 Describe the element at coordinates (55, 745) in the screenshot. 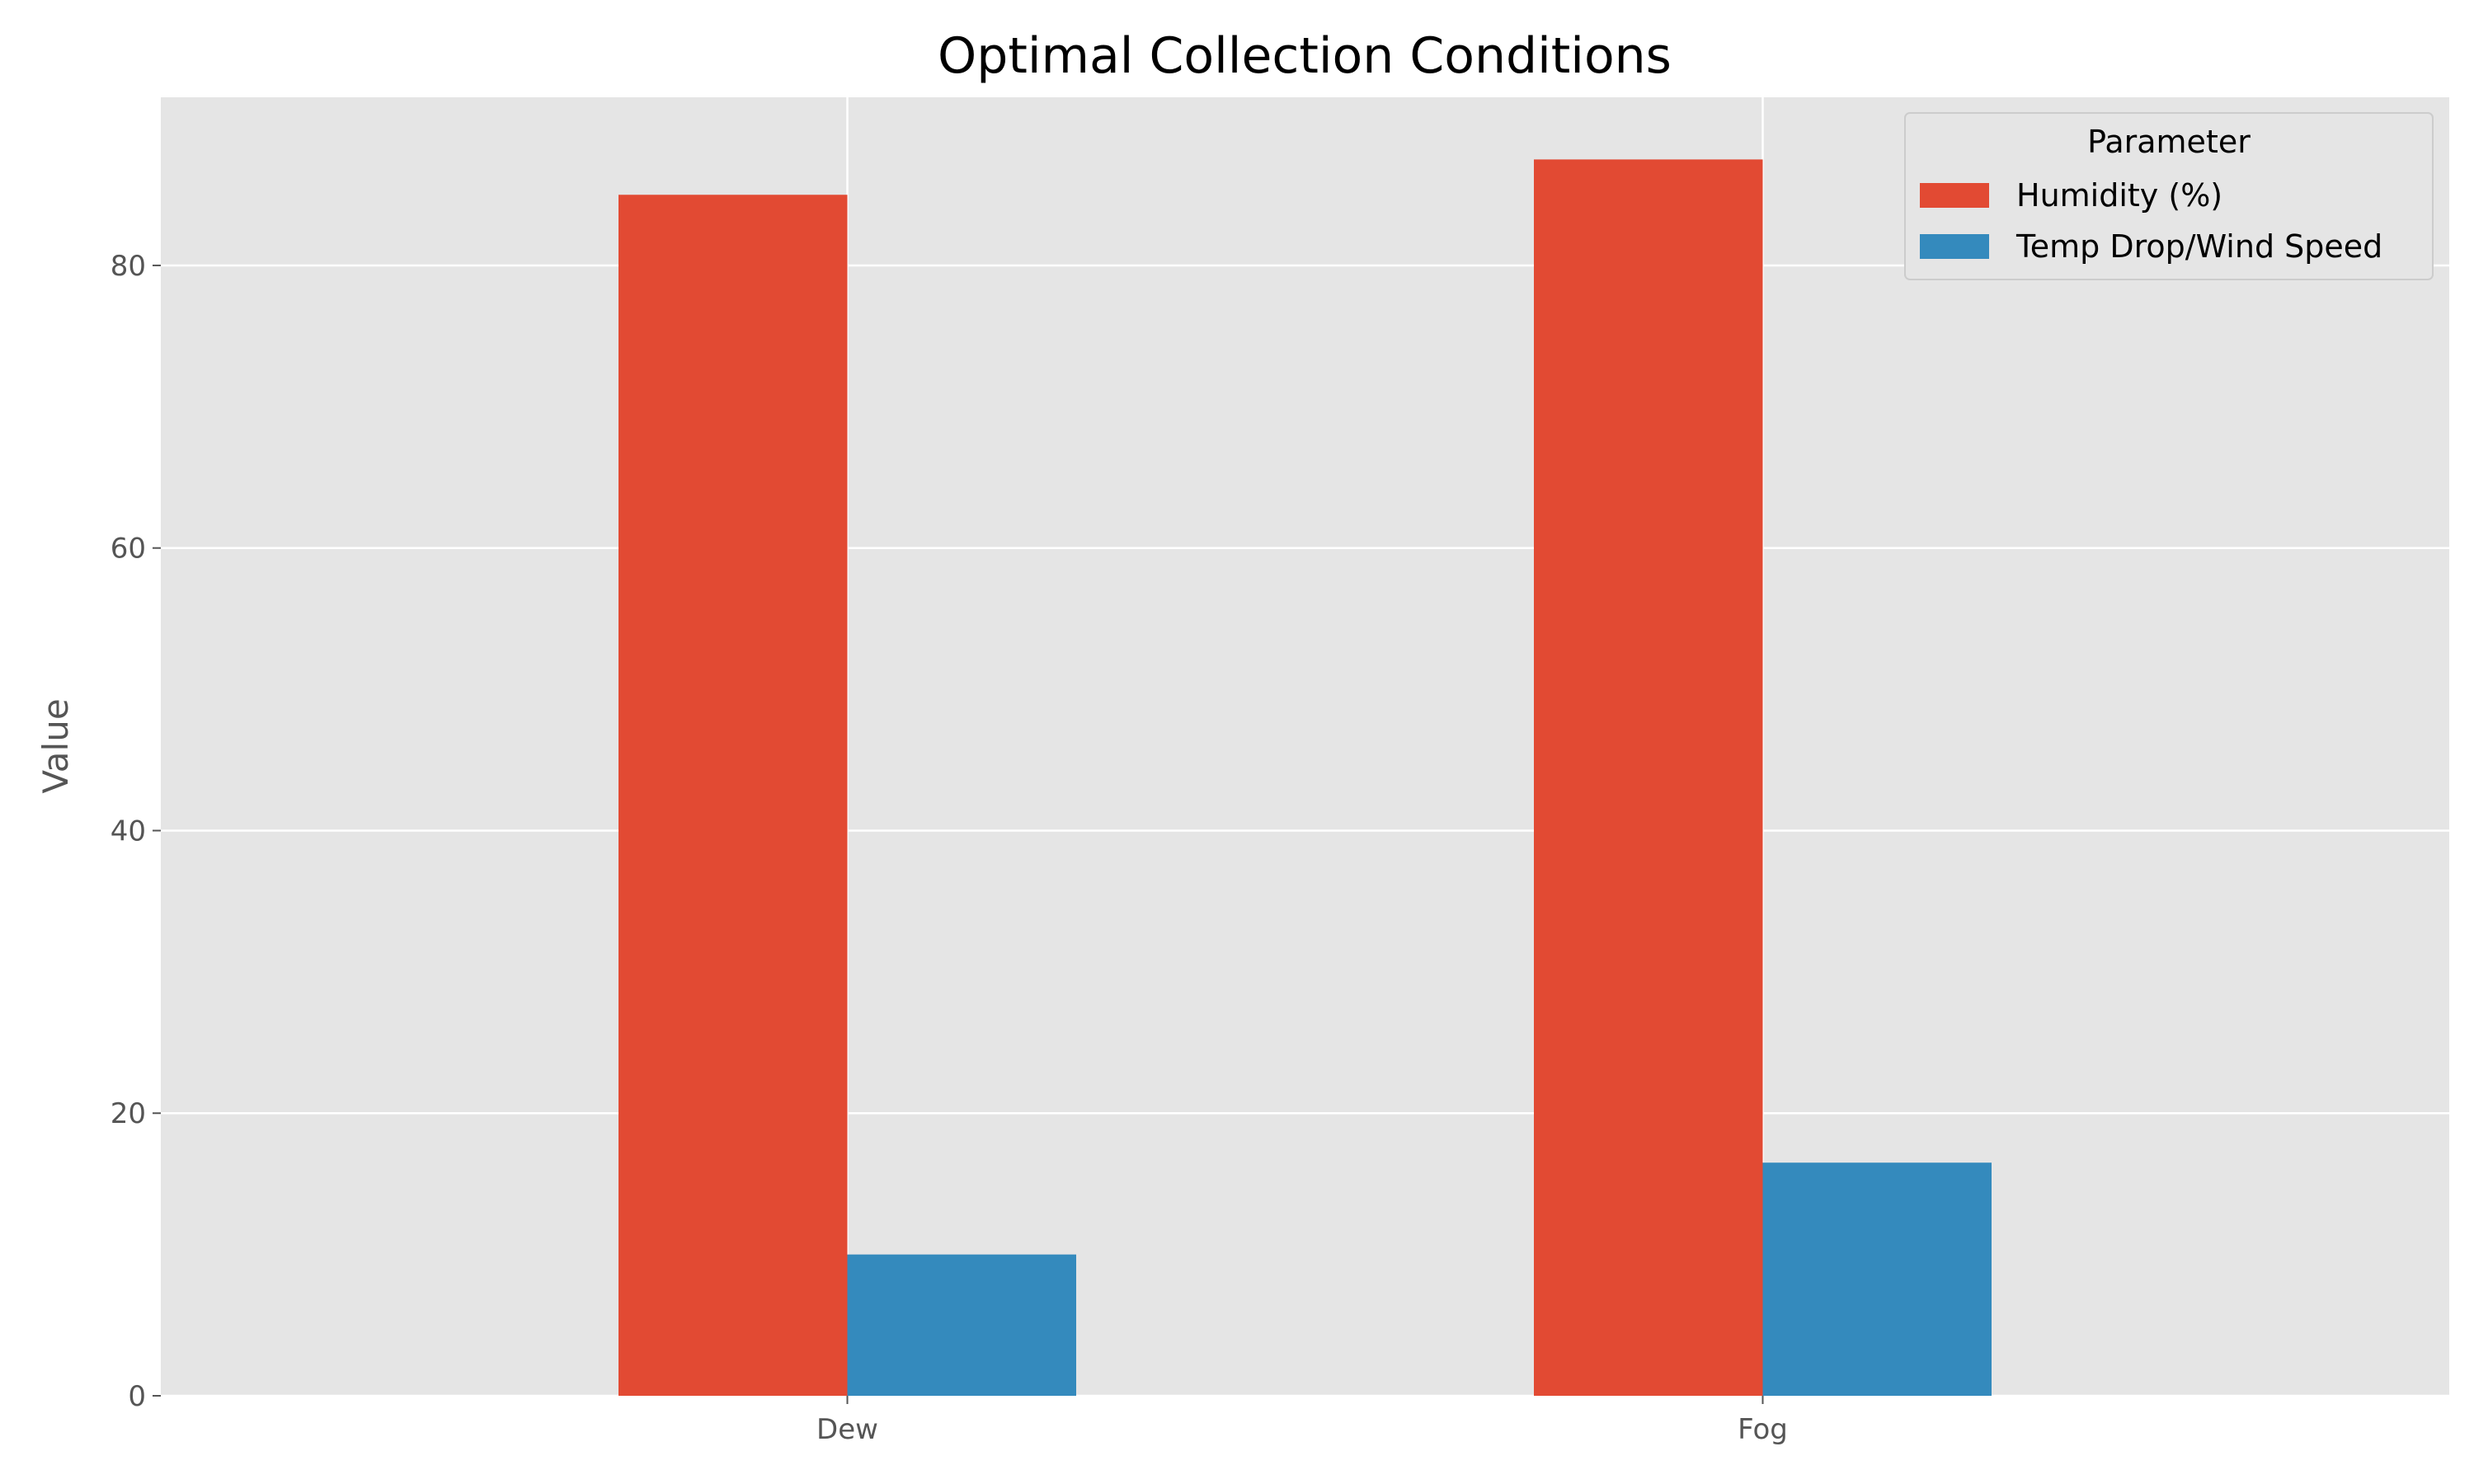

I see `y-axis-label: Value` at that location.